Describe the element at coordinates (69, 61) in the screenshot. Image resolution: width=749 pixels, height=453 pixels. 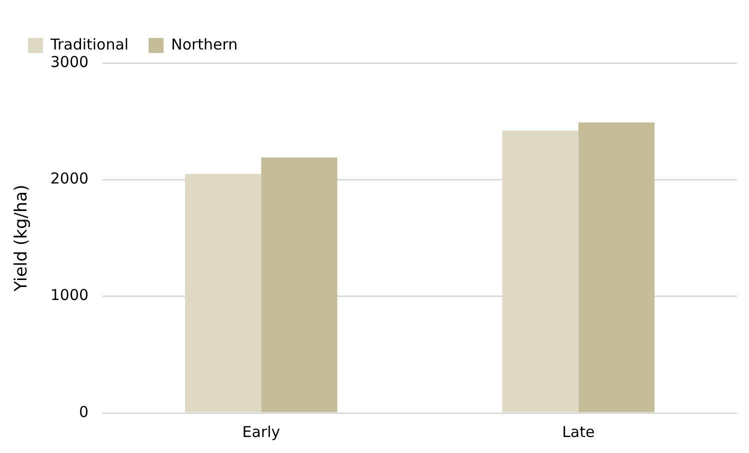
I see `y-tick-label: 3000` at that location.